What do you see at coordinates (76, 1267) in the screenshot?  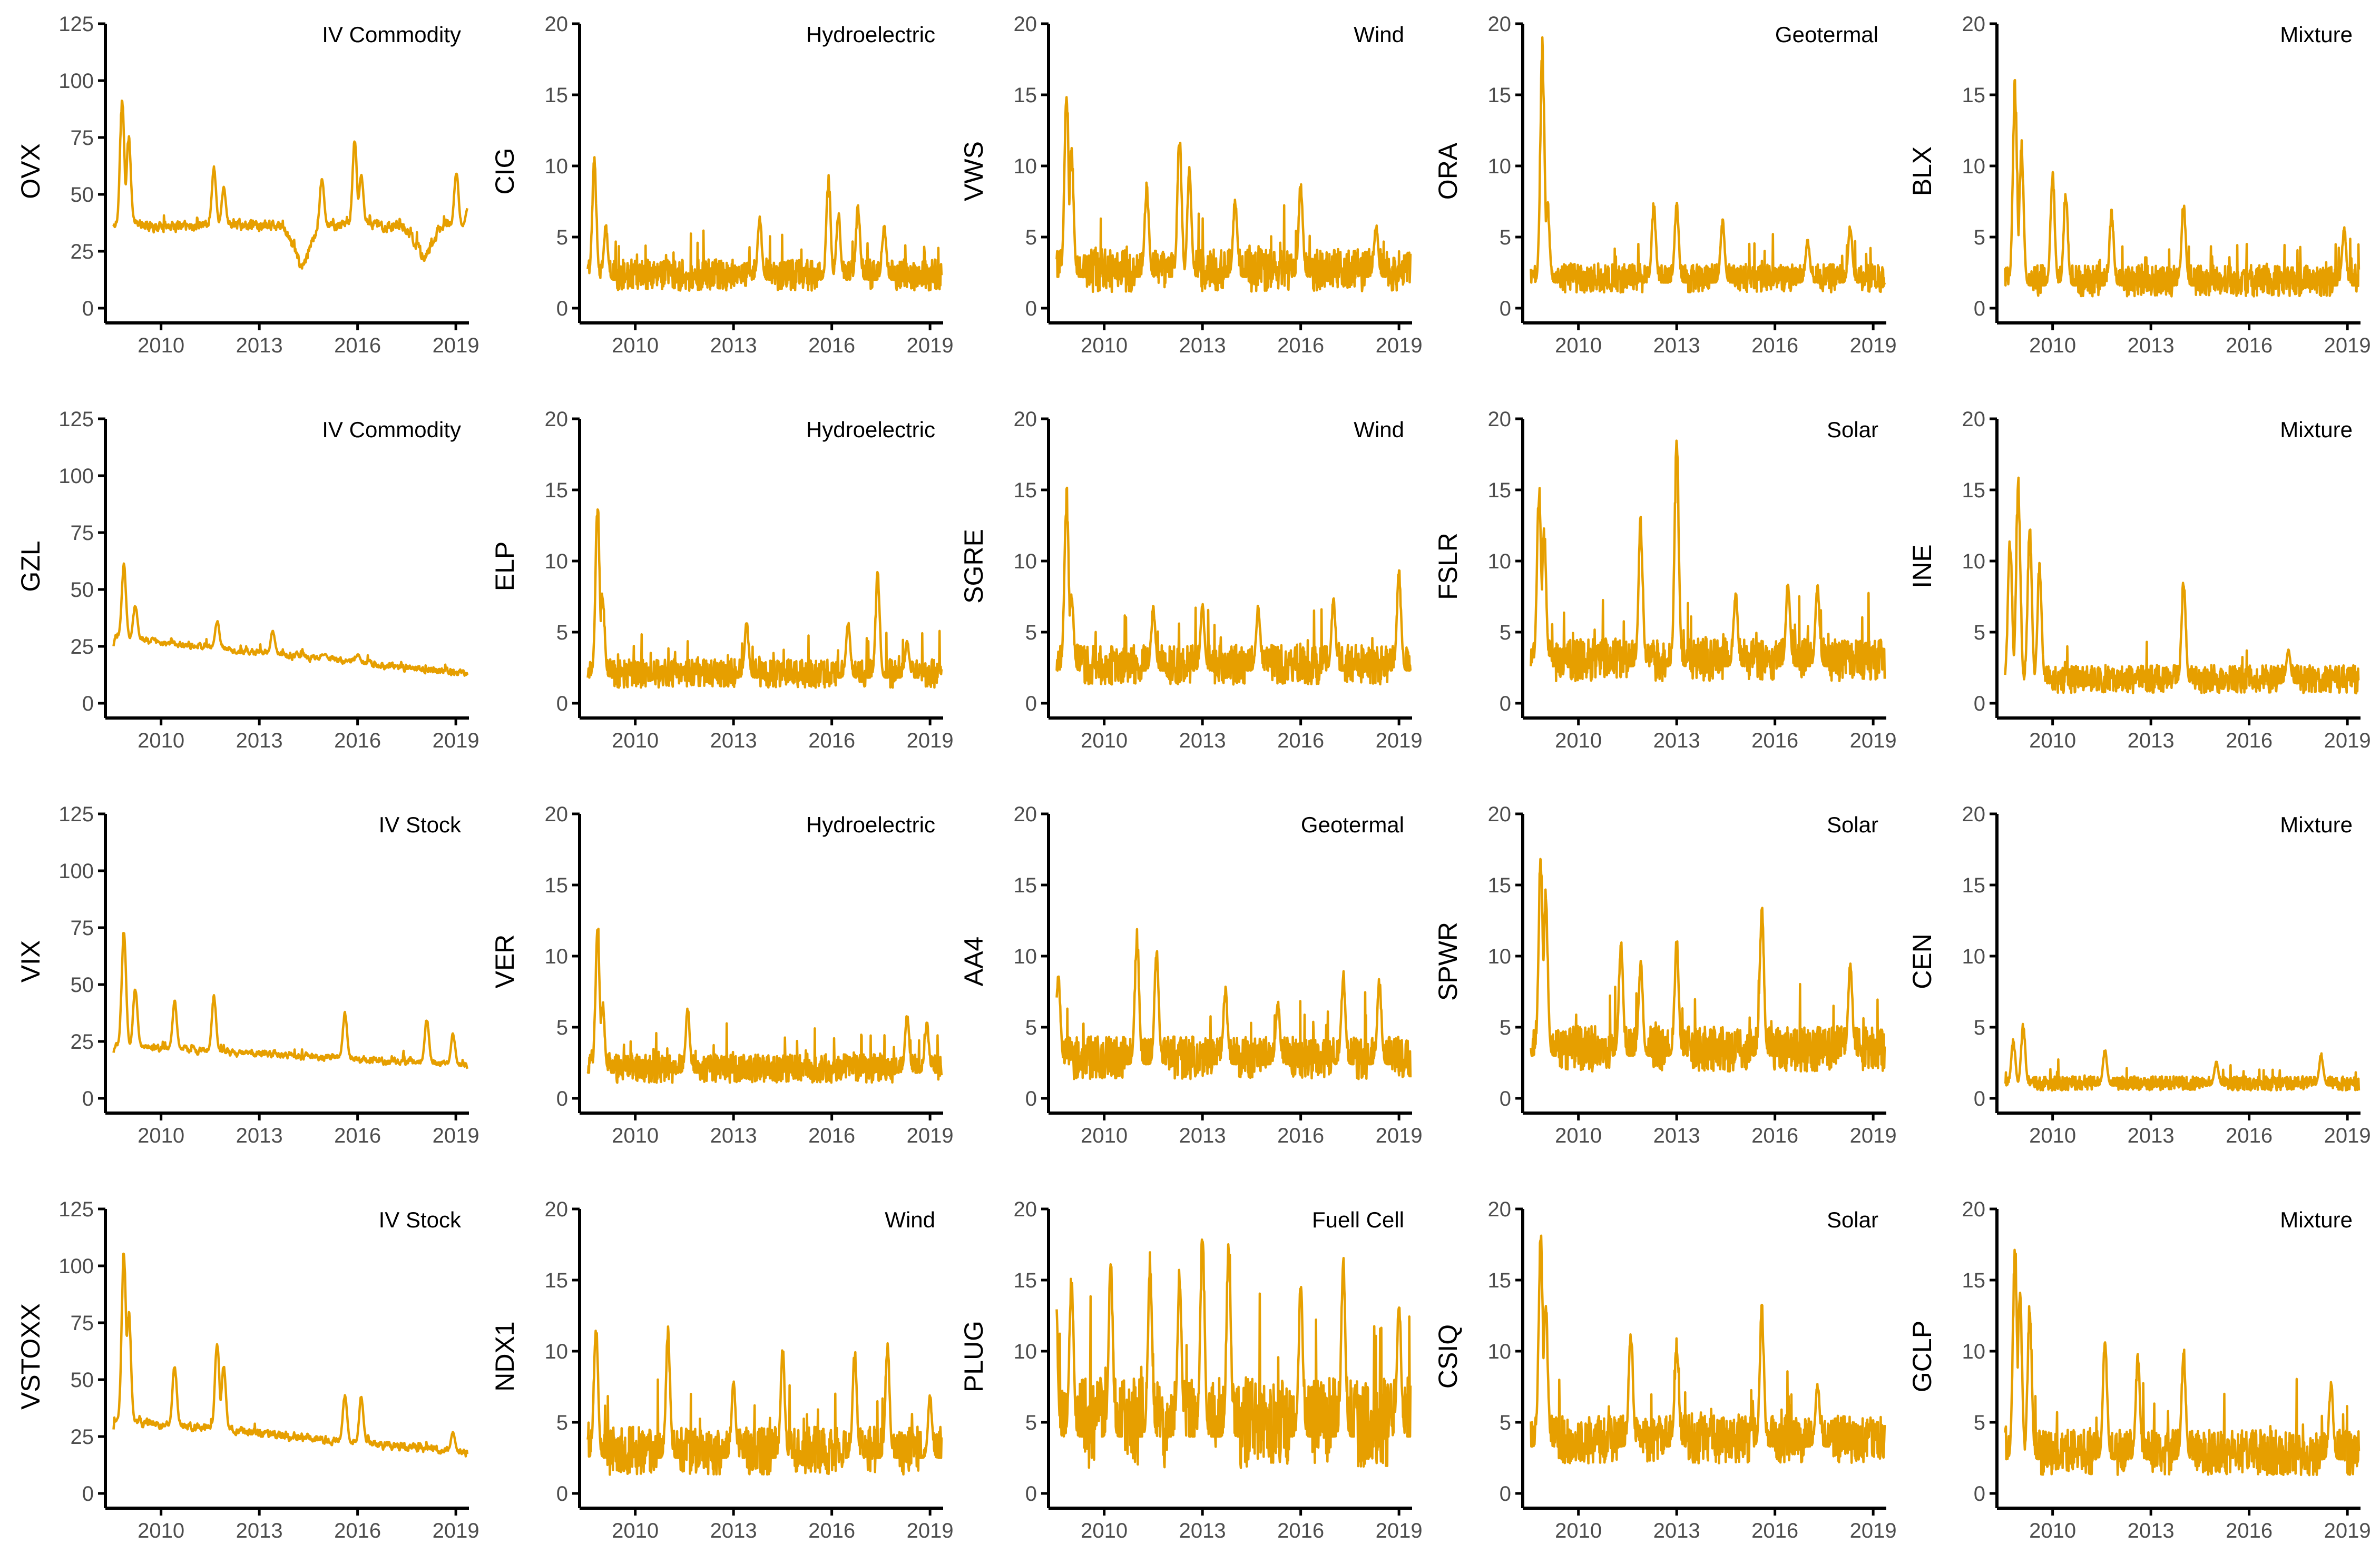 I see `y-tick-label: 100` at bounding box center [76, 1267].